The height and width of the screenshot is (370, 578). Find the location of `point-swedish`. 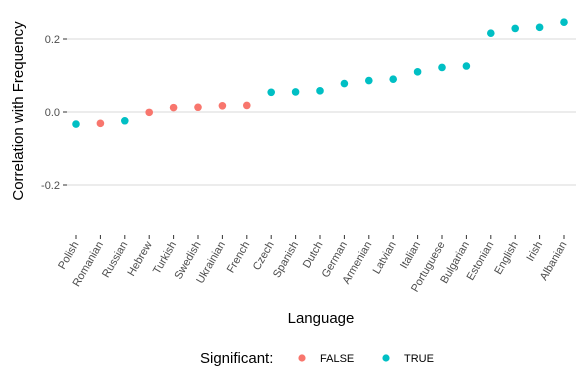

point-swedish is located at coordinates (198, 107).